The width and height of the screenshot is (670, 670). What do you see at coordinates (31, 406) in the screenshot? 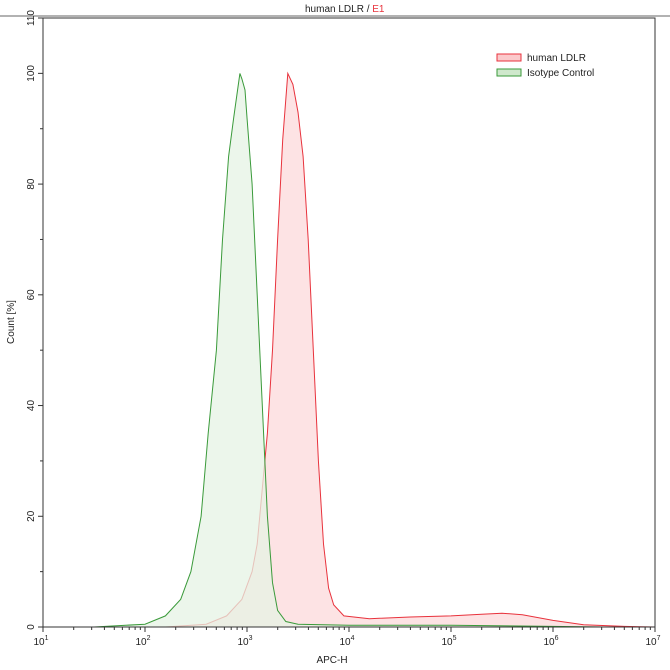
I see `y-tick-label: 40` at bounding box center [31, 406].